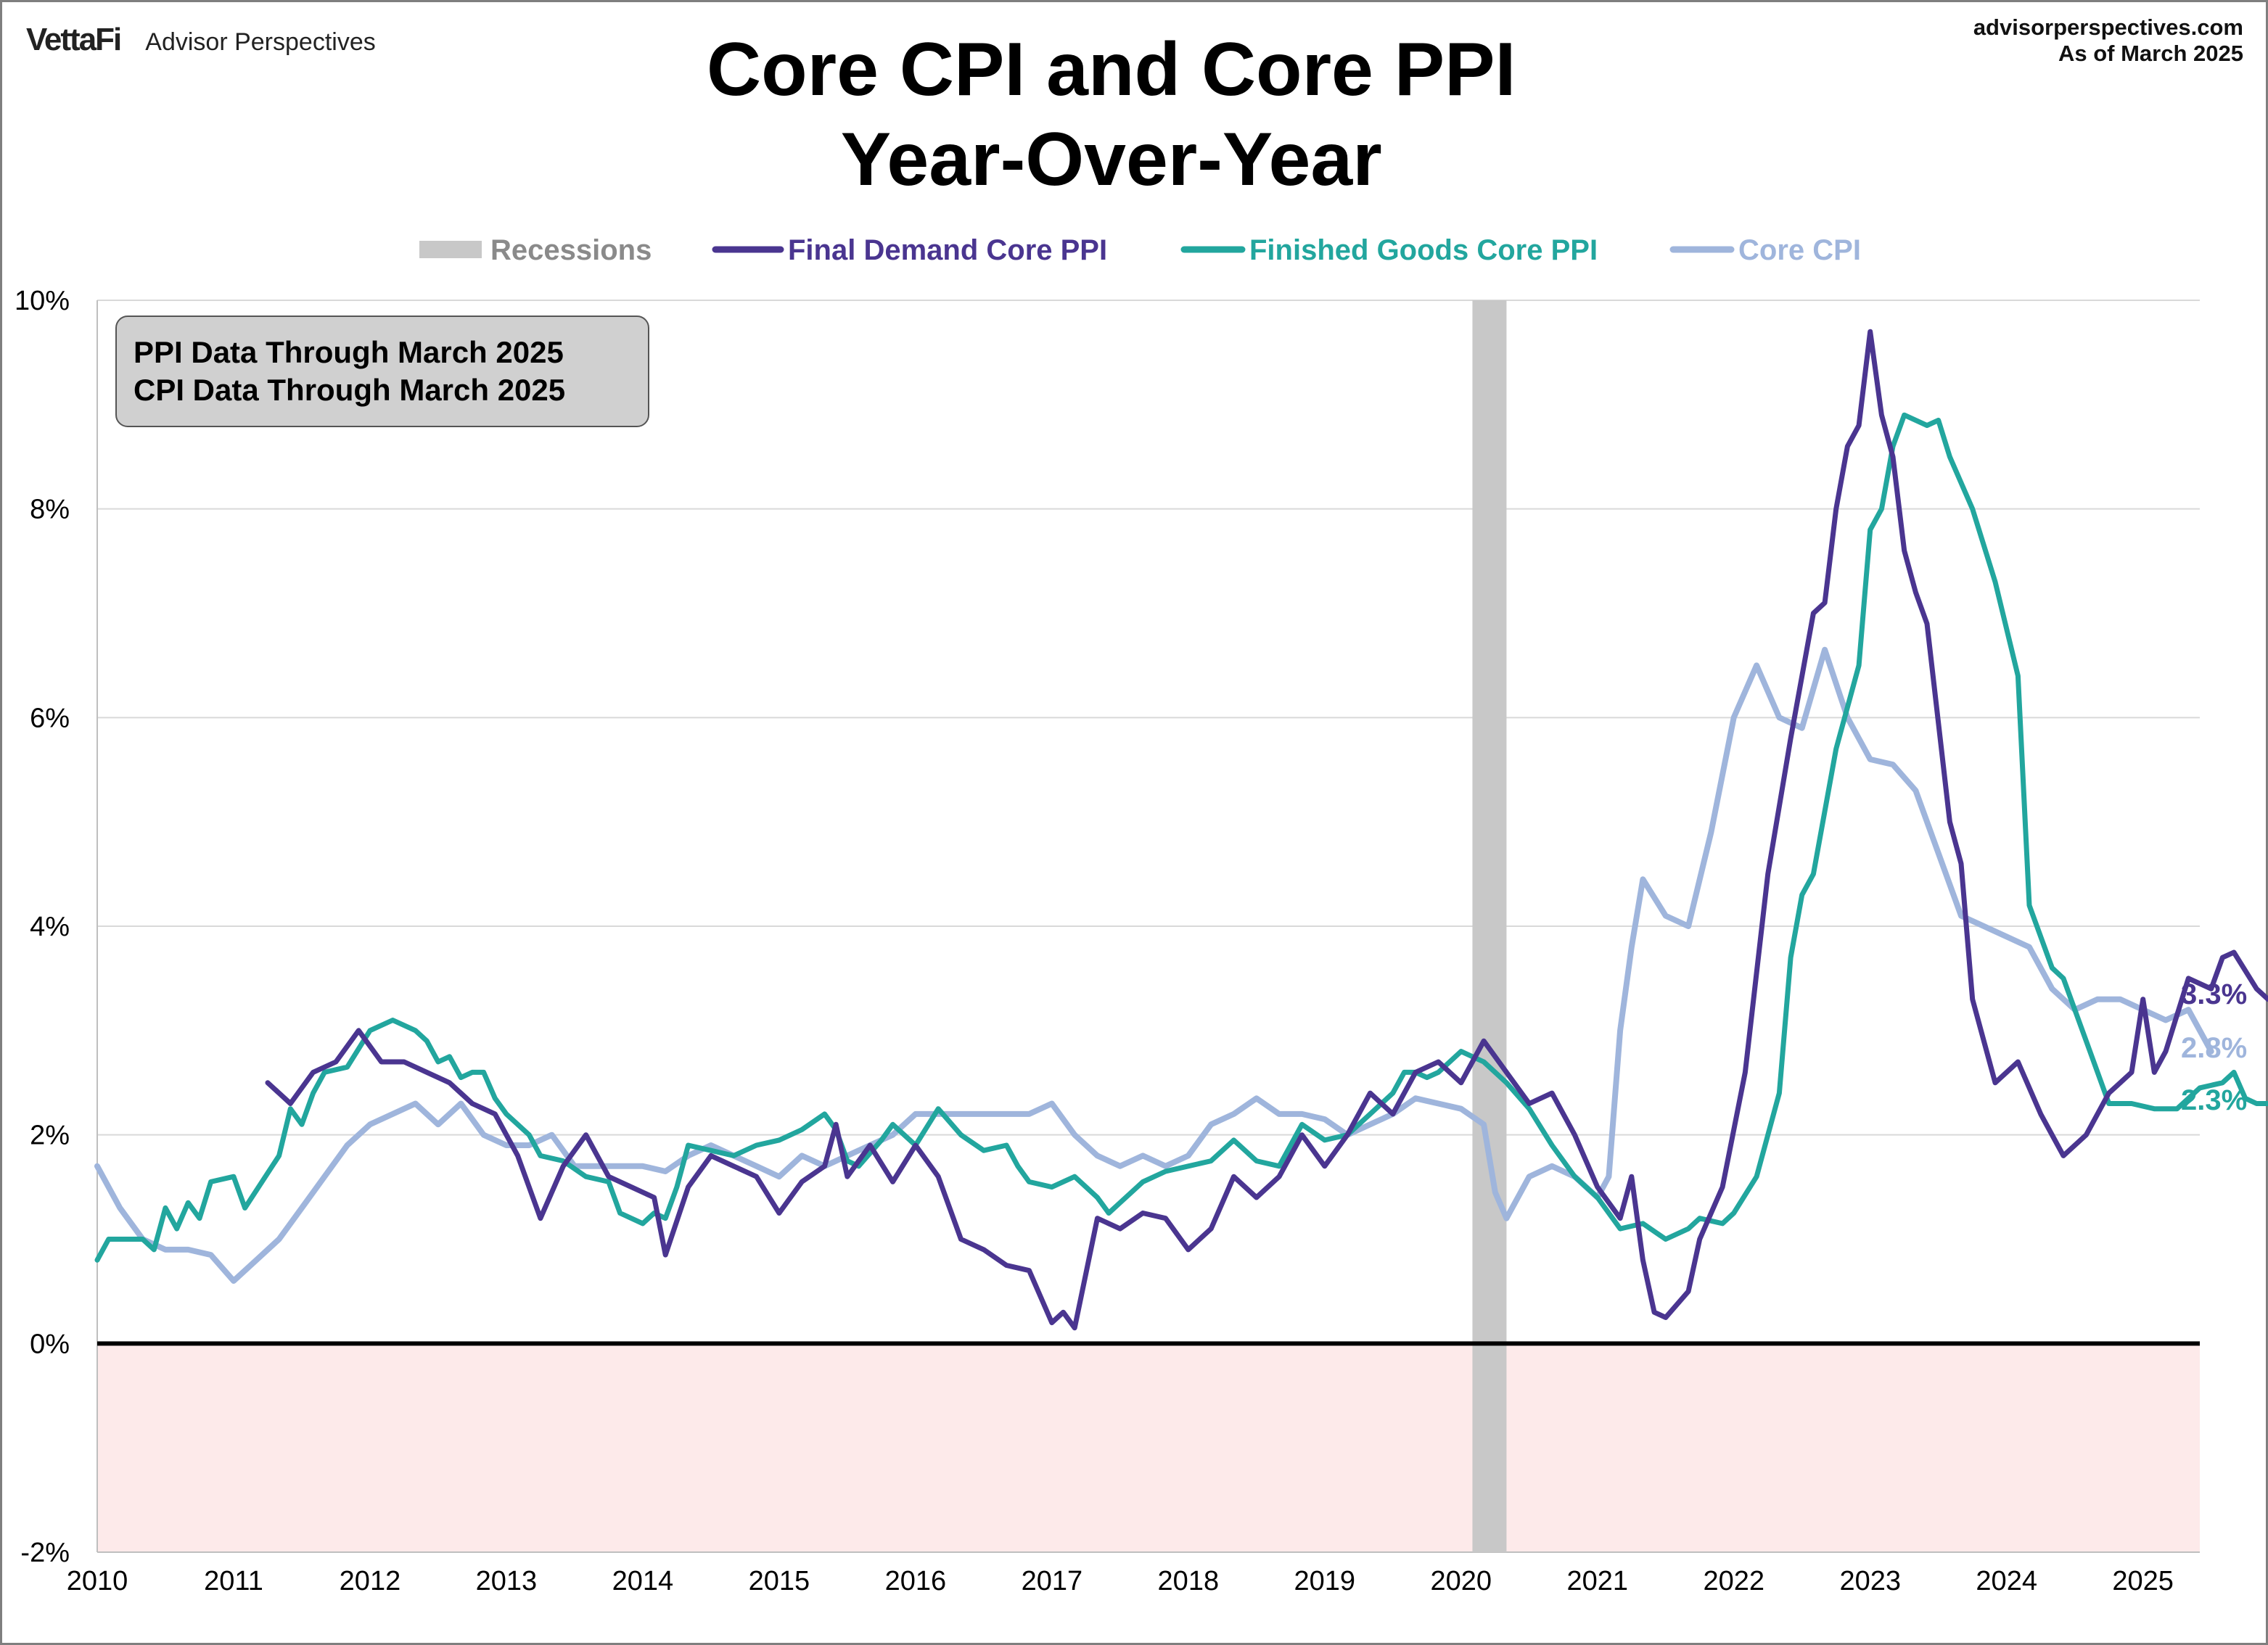  Describe the element at coordinates (1052, 1581) in the screenshot. I see `x-tick-label: 2017` at that location.